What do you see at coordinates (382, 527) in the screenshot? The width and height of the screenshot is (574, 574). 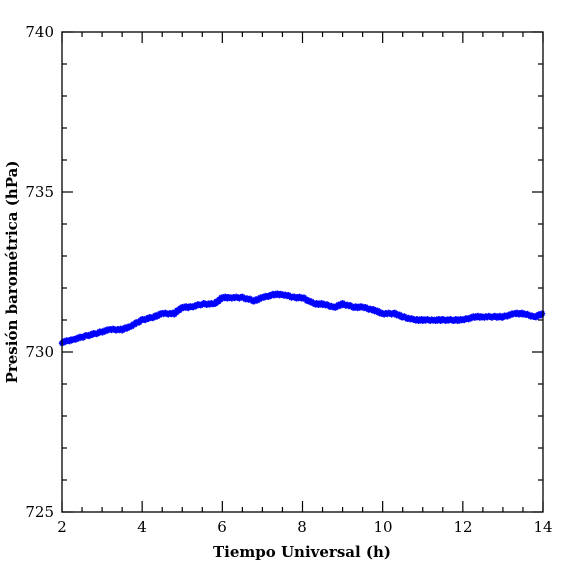 I see `x-tick-label-10: 10` at bounding box center [382, 527].